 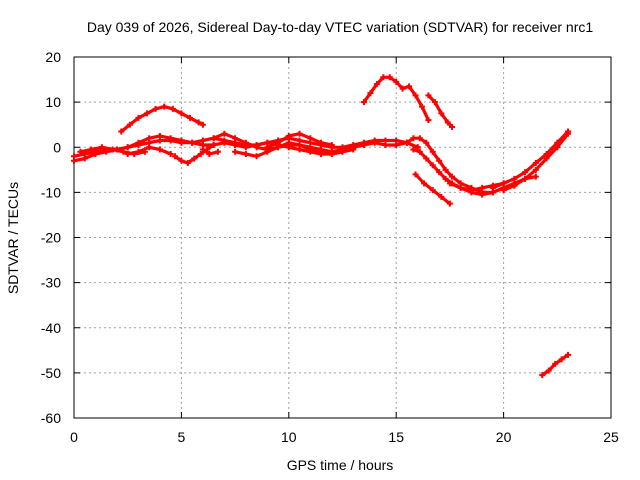 What do you see at coordinates (611, 437) in the screenshot?
I see `x-tick-label: 25` at bounding box center [611, 437].